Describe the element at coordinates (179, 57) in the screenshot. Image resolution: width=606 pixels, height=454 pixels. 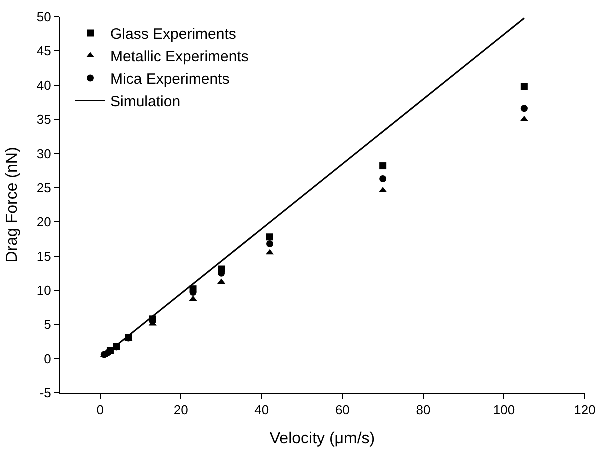
I see `legend-label: Metallic Experiments` at that location.